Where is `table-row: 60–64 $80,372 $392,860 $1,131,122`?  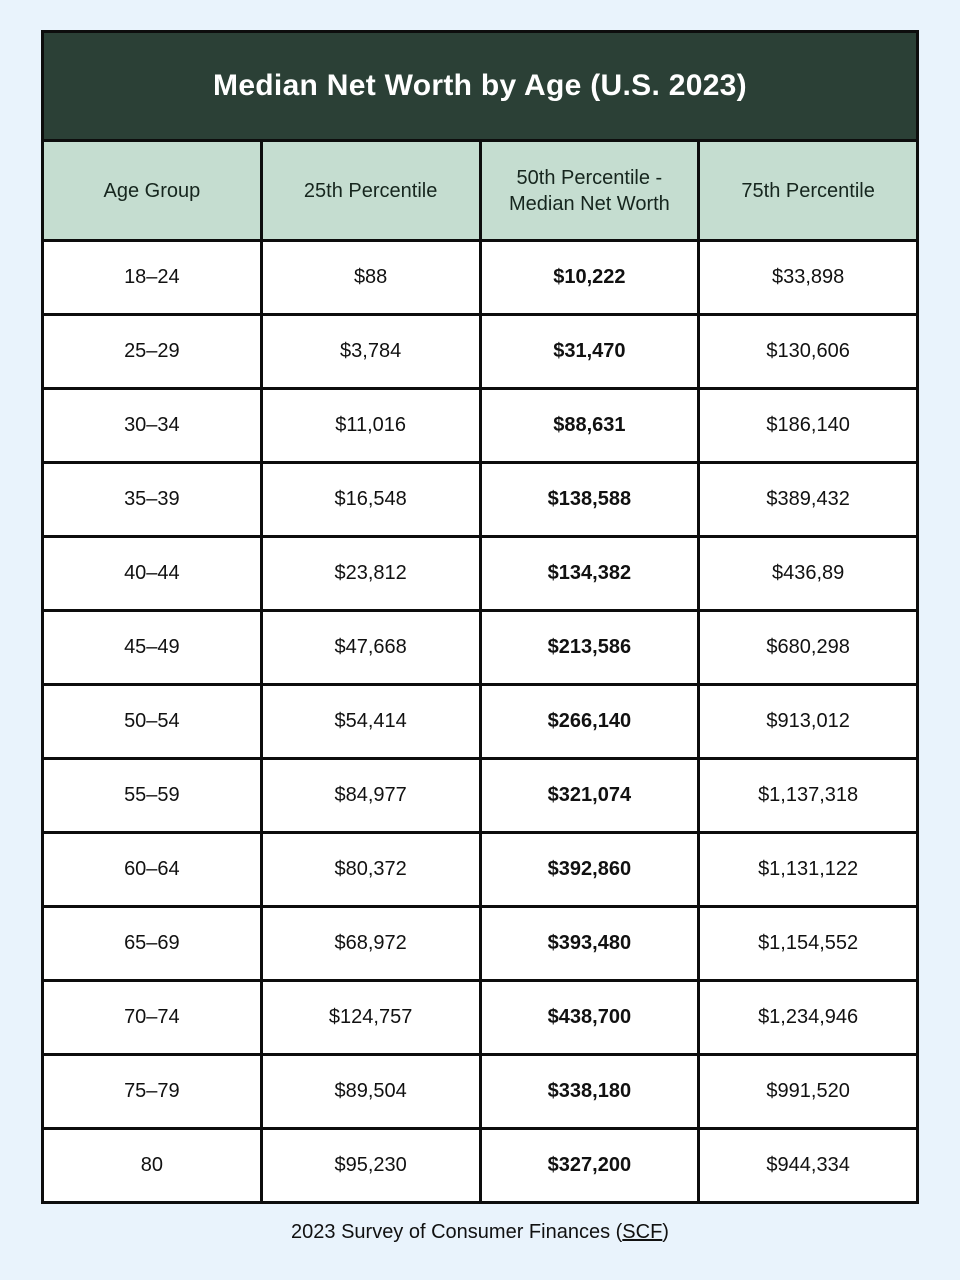 table-row: 60–64 $80,372 $392,860 $1,131,122 is located at coordinates (480, 869).